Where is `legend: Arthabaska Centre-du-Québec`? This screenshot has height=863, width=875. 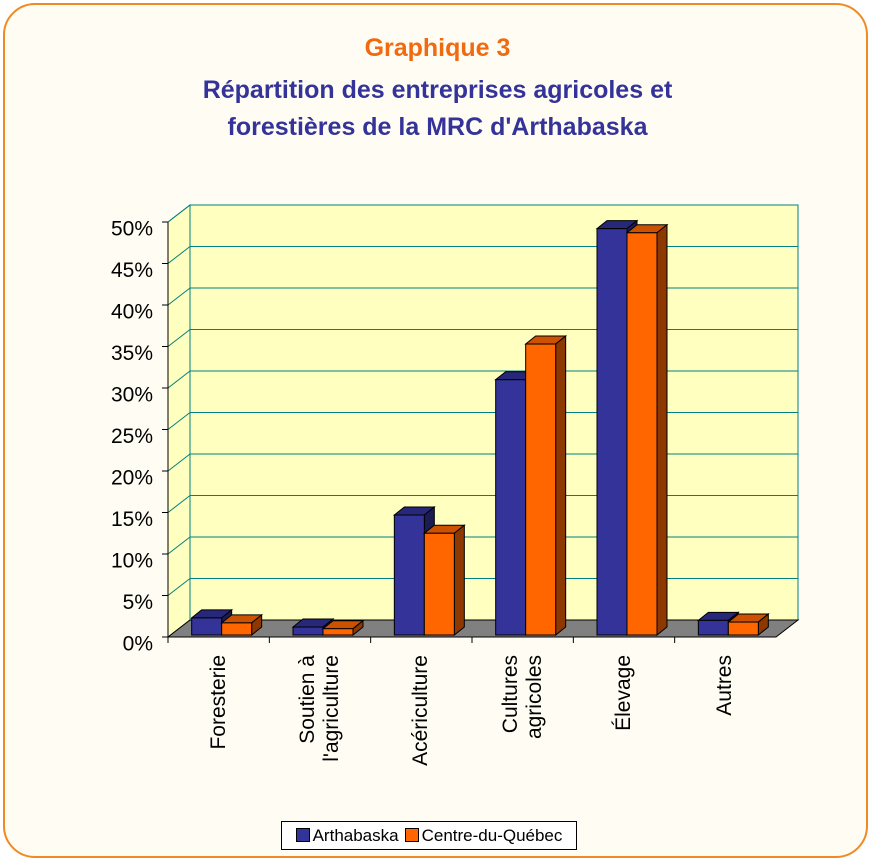 legend: Arthabaska Centre-du-Québec is located at coordinates (429, 835).